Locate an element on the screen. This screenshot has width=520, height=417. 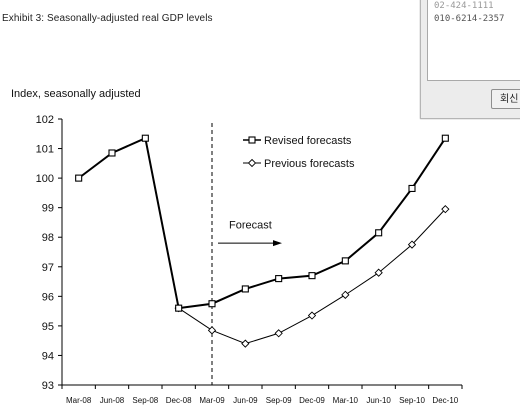
x-tick-label: Jun-09 is located at coordinates (245, 400).